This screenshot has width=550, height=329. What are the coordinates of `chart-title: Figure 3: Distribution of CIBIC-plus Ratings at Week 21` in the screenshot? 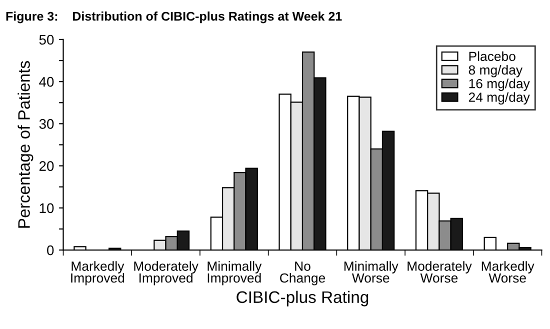 It's located at (174, 18).